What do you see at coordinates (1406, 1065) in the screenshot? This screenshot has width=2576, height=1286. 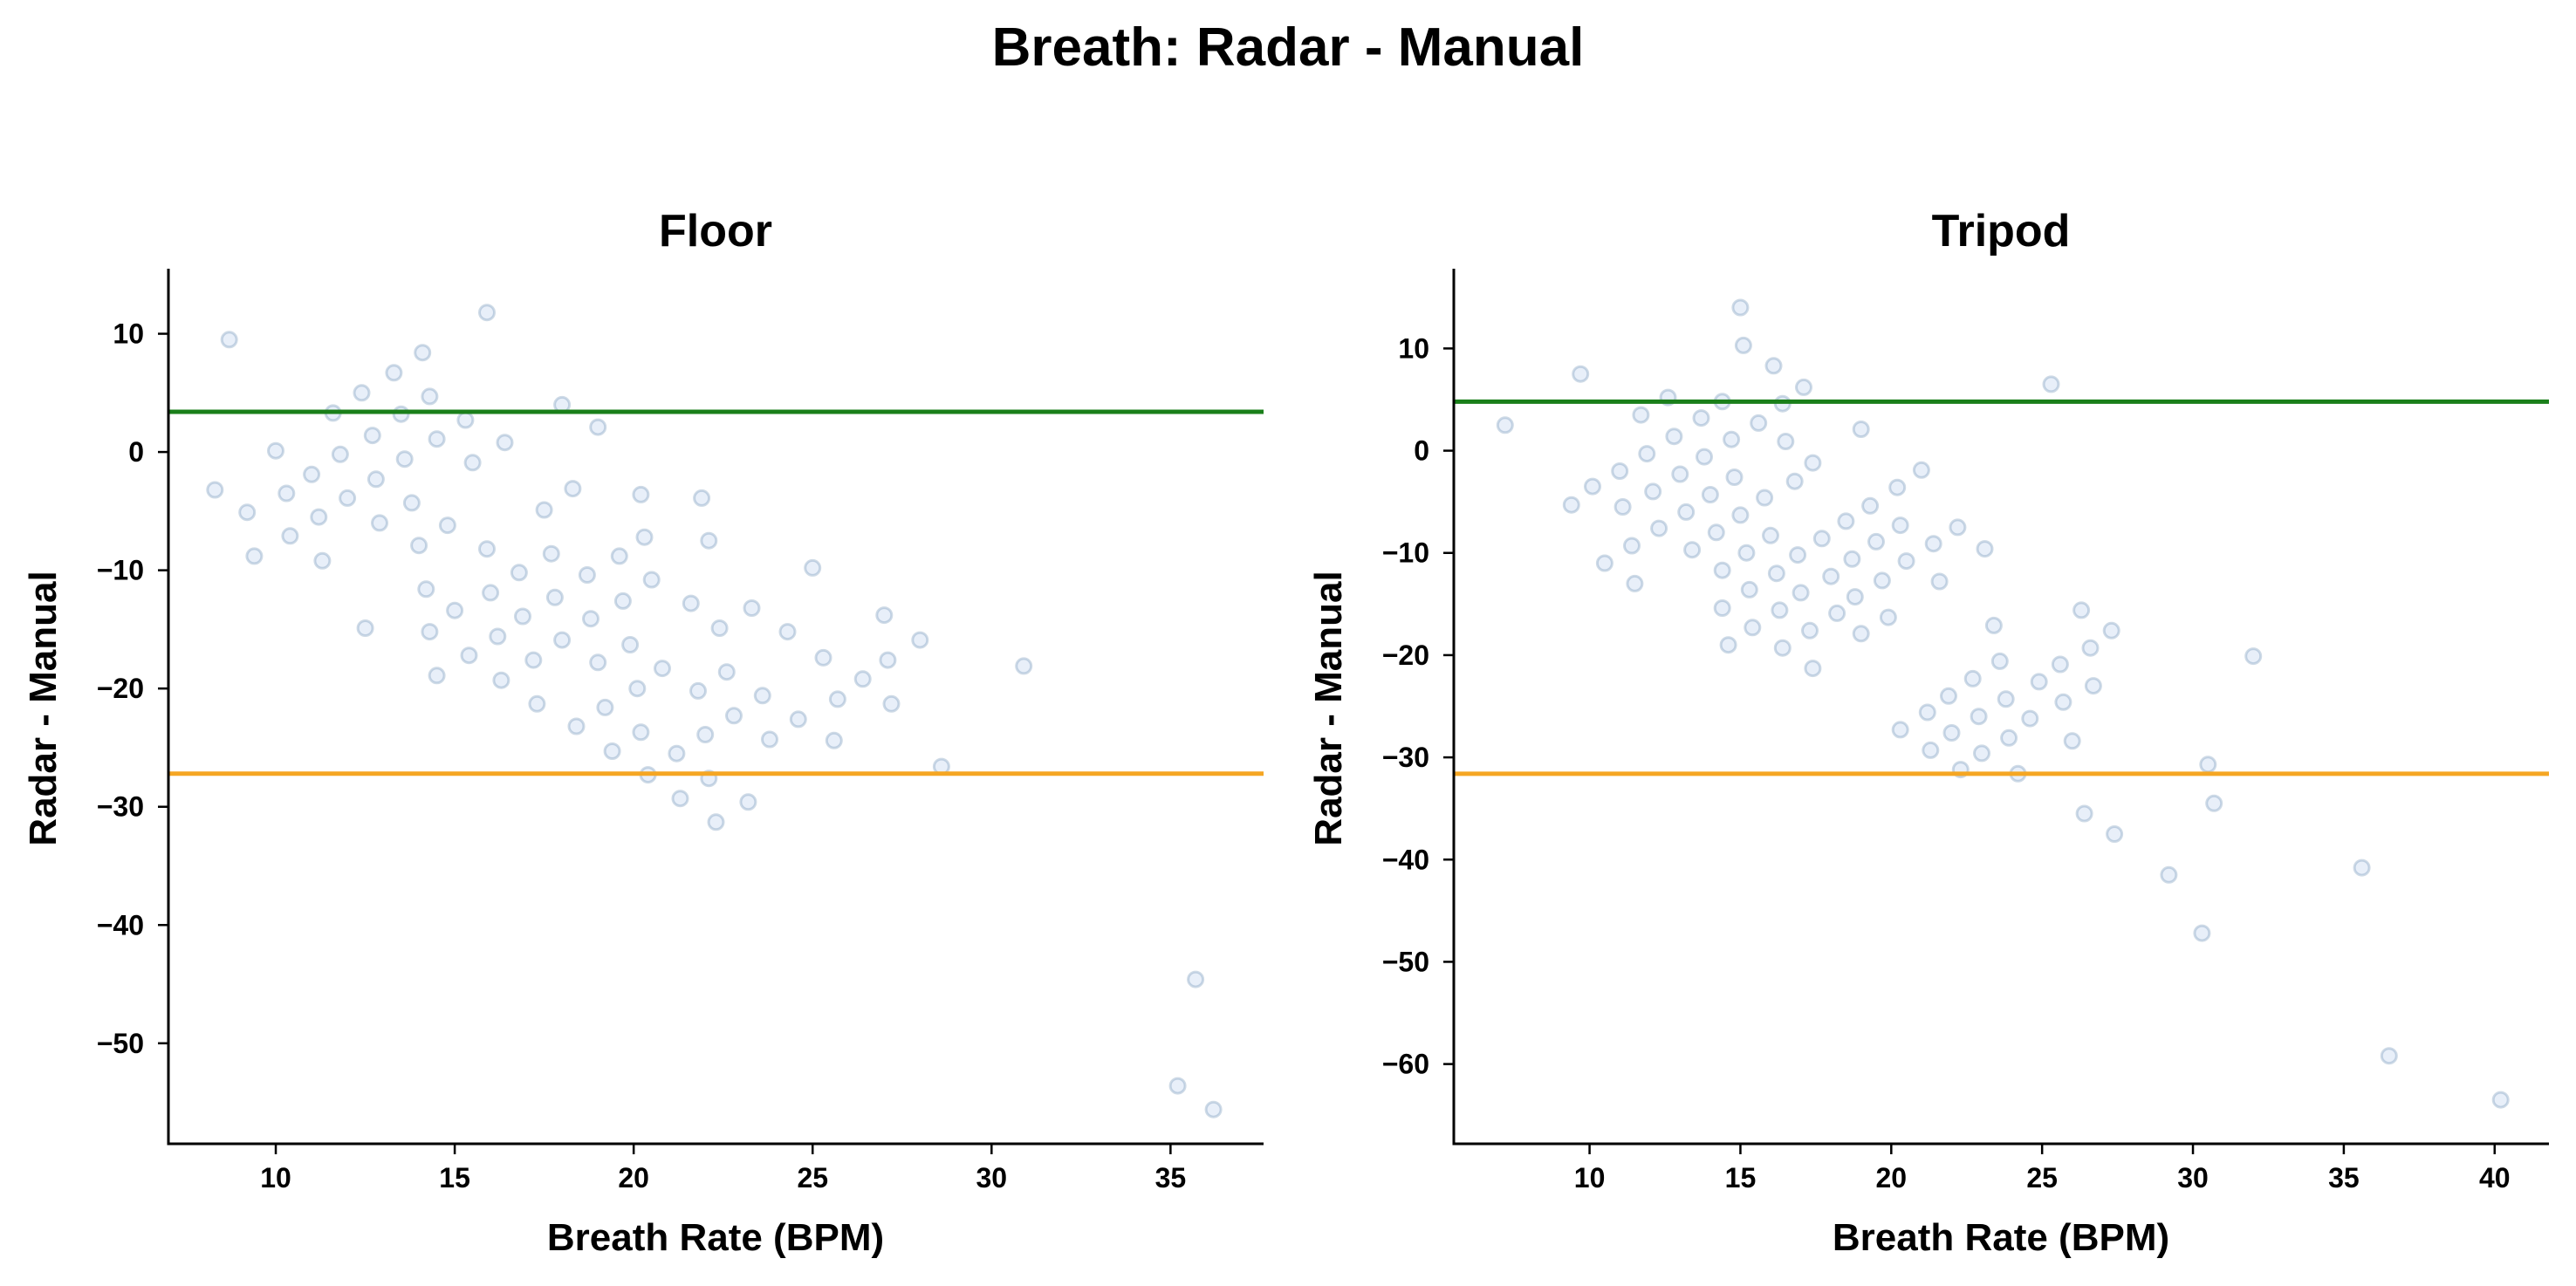 I see `y-tick-label: −60` at bounding box center [1406, 1065].